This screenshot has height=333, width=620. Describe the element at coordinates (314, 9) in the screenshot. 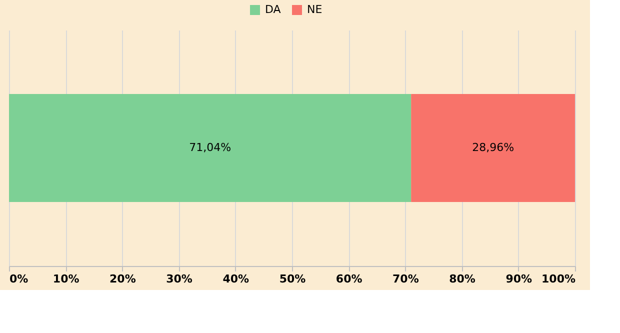

I see `legend-label: NE` at that location.